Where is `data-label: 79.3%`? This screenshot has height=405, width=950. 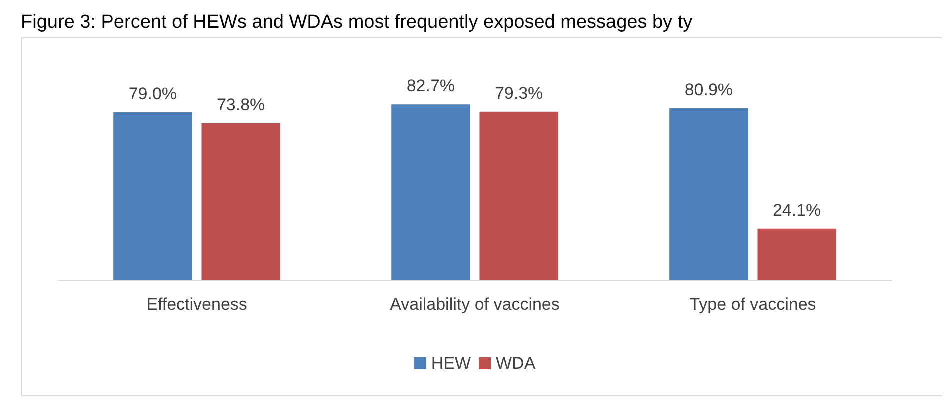
data-label: 79.3% is located at coordinates (519, 93).